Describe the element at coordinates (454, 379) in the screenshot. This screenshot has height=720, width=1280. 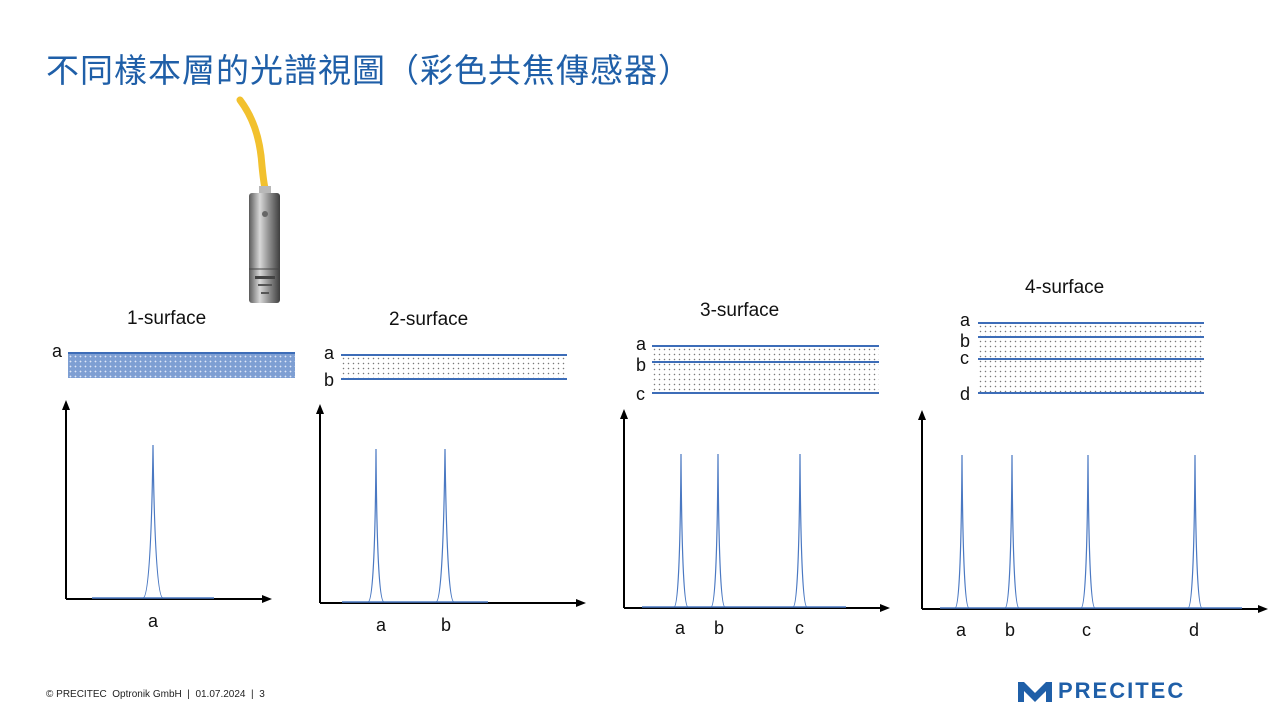
I see `panel-2-surface-b-line` at that location.